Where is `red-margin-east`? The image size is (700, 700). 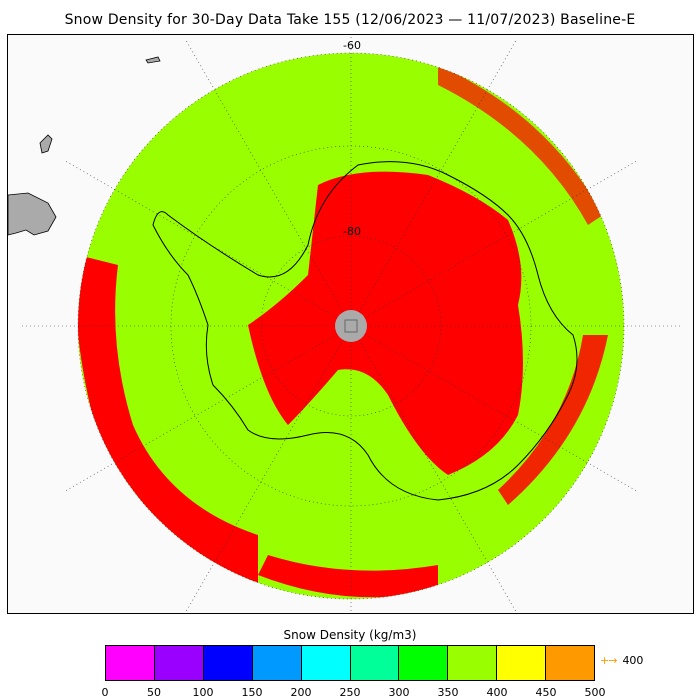
red-margin-east is located at coordinates (553, 420).